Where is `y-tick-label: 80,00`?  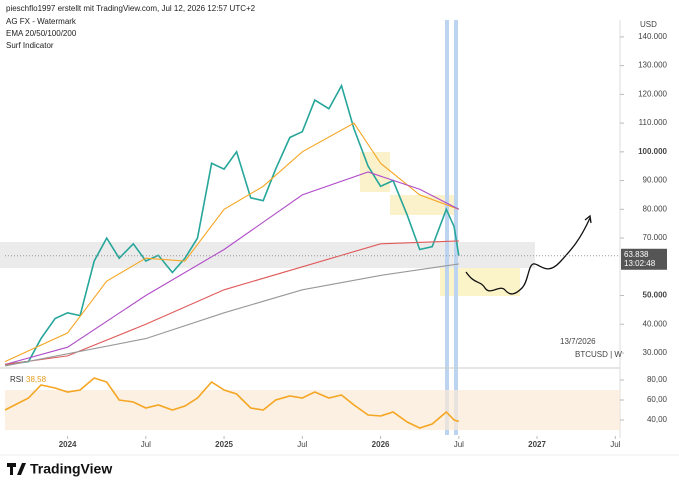 y-tick-label: 80,00 is located at coordinates (657, 379).